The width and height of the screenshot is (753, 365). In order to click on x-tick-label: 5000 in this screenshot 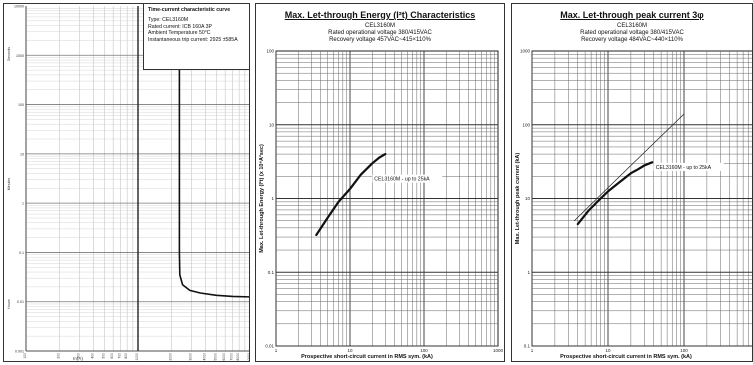, I will do `click(215, 357)`.